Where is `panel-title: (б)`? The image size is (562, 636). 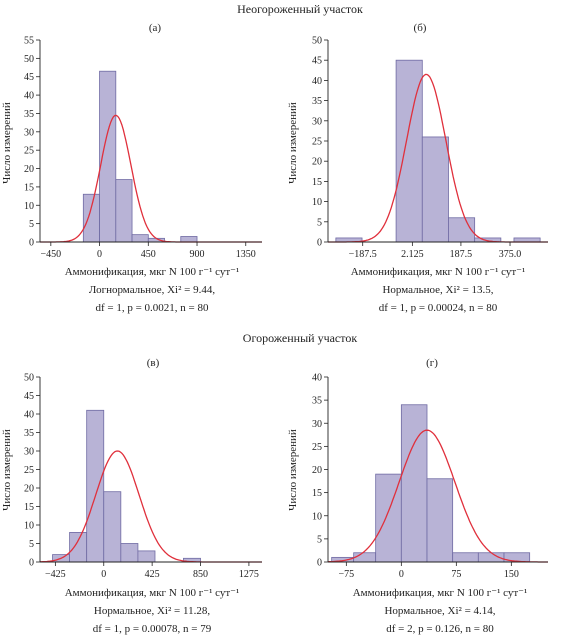 panel-title: (б) is located at coordinates (420, 28).